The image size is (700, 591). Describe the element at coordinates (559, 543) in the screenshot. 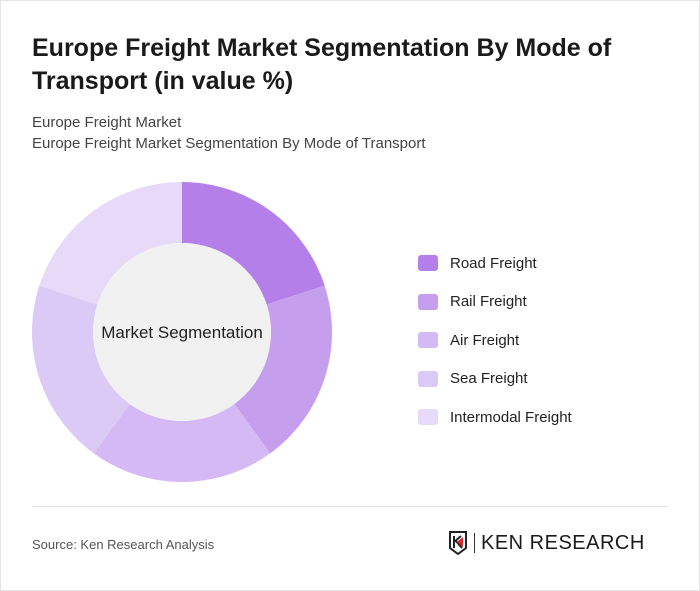

I see `logo-text: KEN RESEARCH` at that location.